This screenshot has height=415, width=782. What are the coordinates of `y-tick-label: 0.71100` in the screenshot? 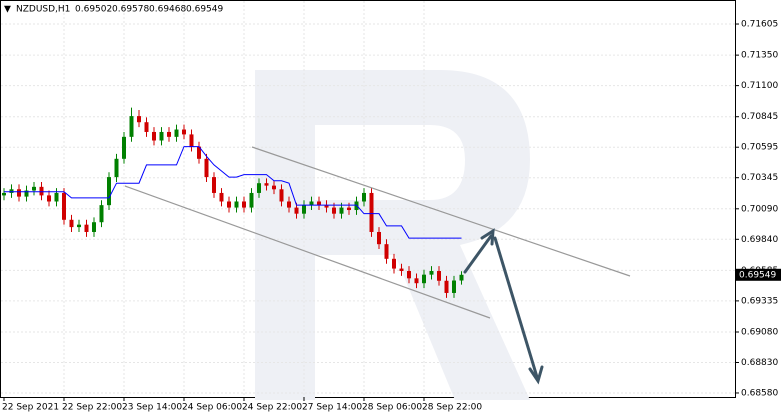 It's located at (759, 86).